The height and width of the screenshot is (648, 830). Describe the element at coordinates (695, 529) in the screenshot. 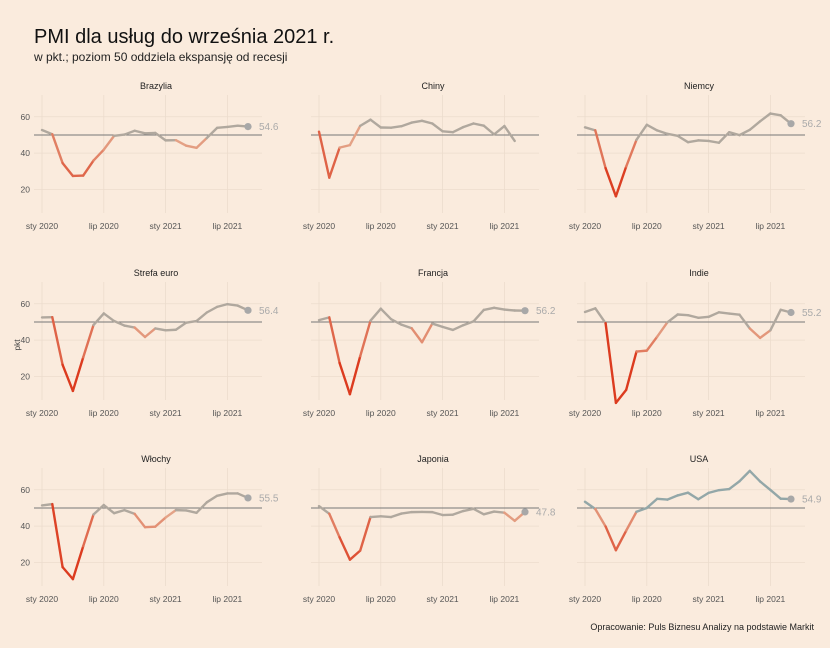

I see `panel-9: USA sty 2020 lip 2020 sty 2021 lip 2021 54.9` at that location.